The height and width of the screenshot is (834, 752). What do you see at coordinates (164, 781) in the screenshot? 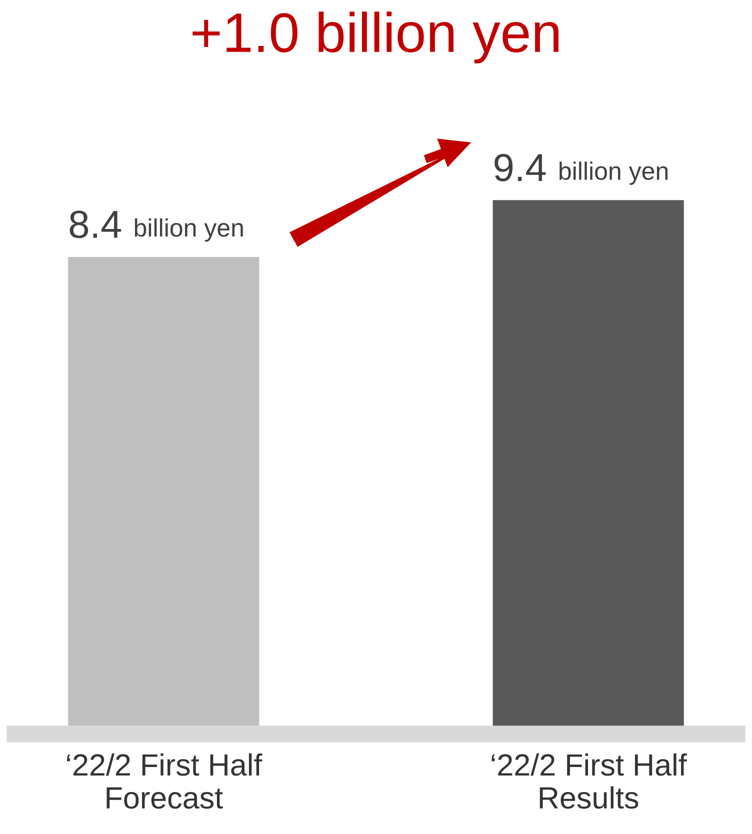
I see `x-tick-label: ‘22/2 First Half Forecast` at bounding box center [164, 781].